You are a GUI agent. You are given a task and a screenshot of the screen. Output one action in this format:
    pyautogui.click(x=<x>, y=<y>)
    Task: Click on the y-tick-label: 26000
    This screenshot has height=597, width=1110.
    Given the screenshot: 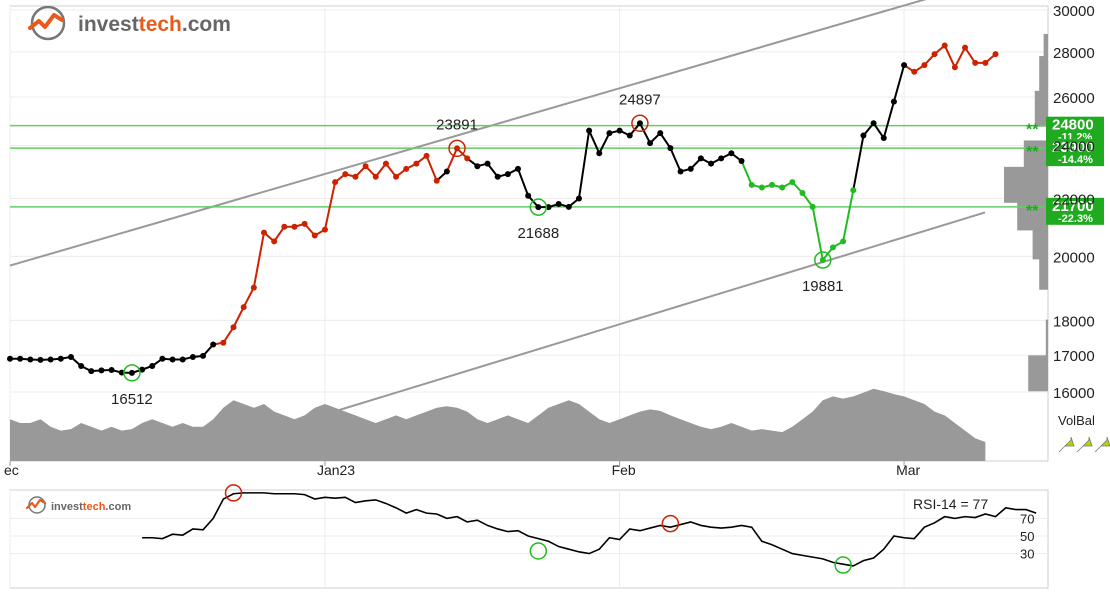 What is the action you would take?
    pyautogui.click(x=1074, y=98)
    